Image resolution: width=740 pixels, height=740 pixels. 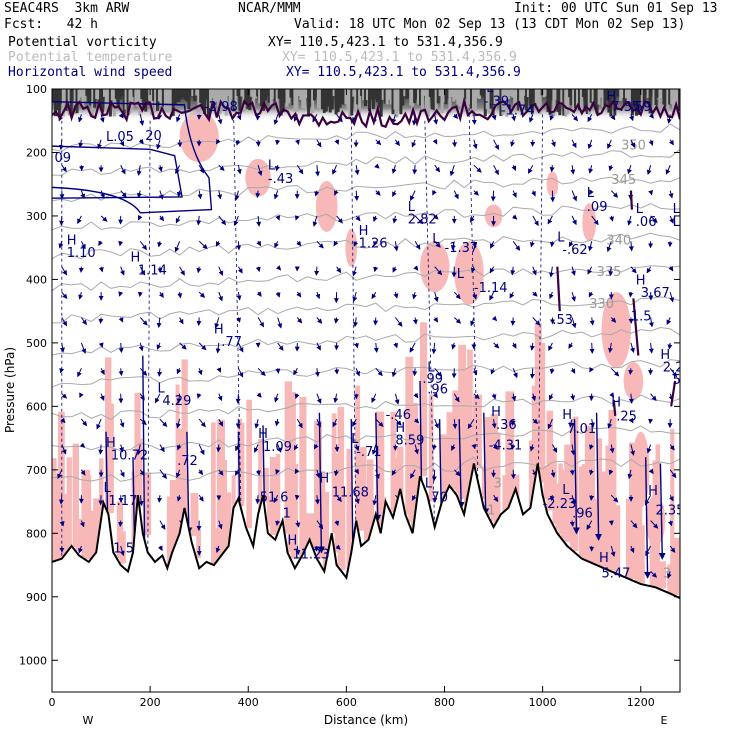 I want to click on east-label: E, so click(x=664, y=720).